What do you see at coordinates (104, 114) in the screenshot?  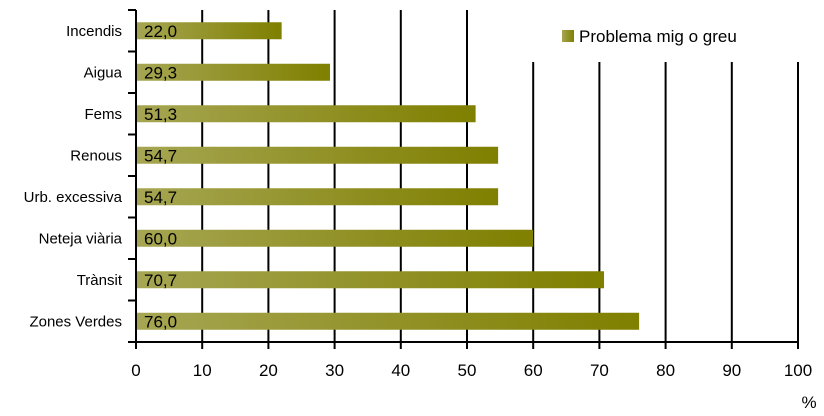 I see `category-label: Fems` at bounding box center [104, 114].